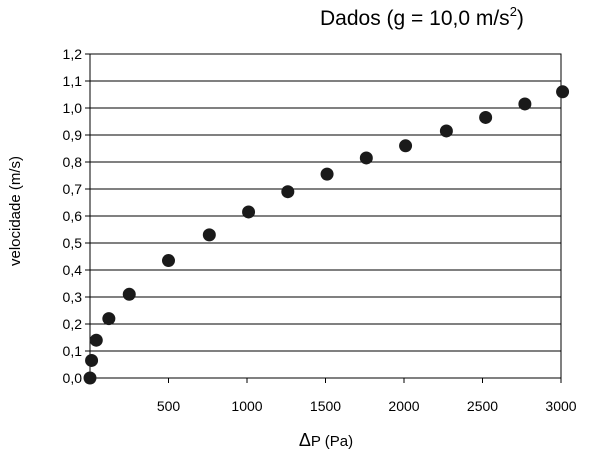 This screenshot has width=593, height=456. What do you see at coordinates (305, 440) in the screenshot?
I see `x-axis-label-symbol: Δ` at bounding box center [305, 440].